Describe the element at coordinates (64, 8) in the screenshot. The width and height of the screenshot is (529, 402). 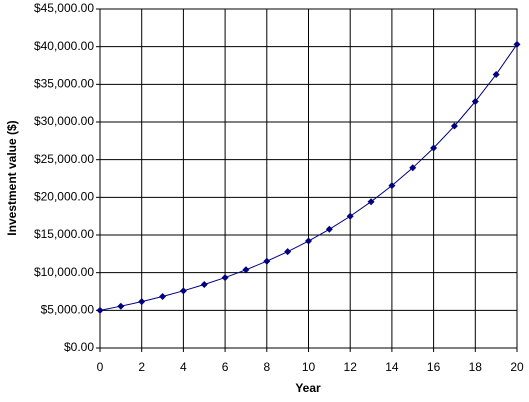
I see `y-tick-label: $45,000.00` at that location.